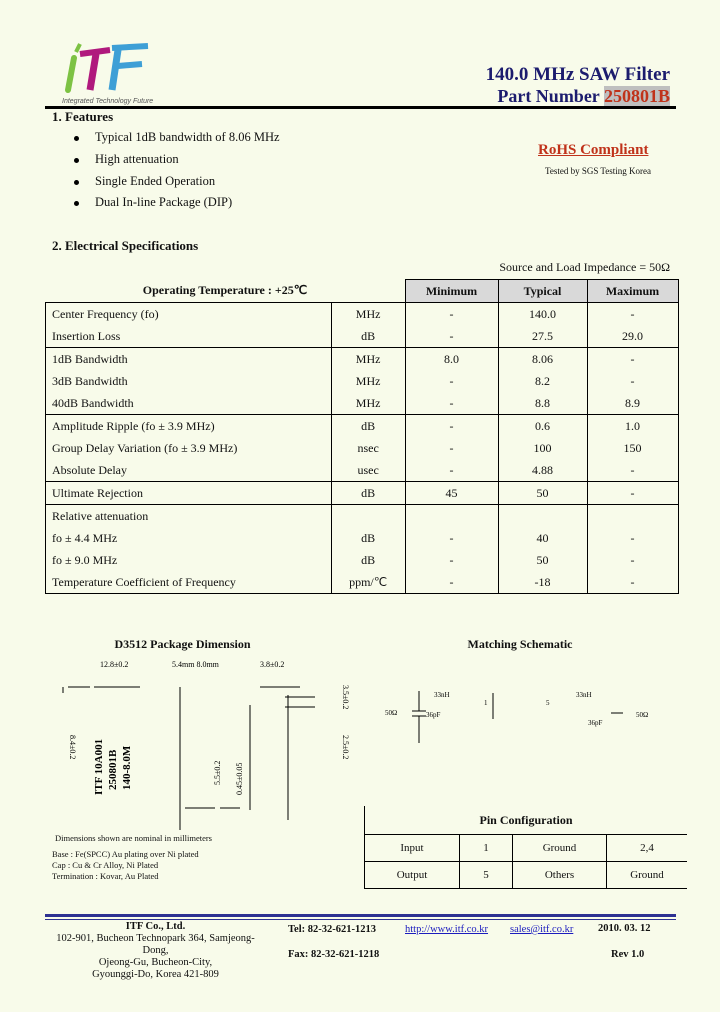 Image resolution: width=720 pixels, height=1012 pixels. I want to click on spec-max: 8.9, so click(632, 403).